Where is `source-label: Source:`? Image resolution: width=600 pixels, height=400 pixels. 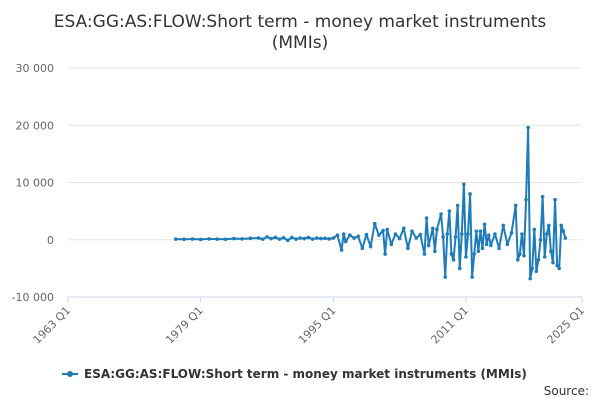
source-label: Source: is located at coordinates (566, 391).